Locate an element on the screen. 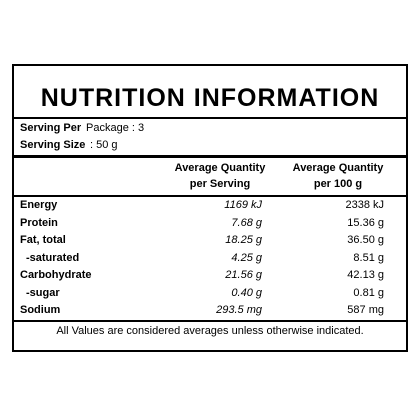 Image resolution: width=420 pixels, height=420 pixels. per-serving: 293.5 mg is located at coordinates (239, 310).